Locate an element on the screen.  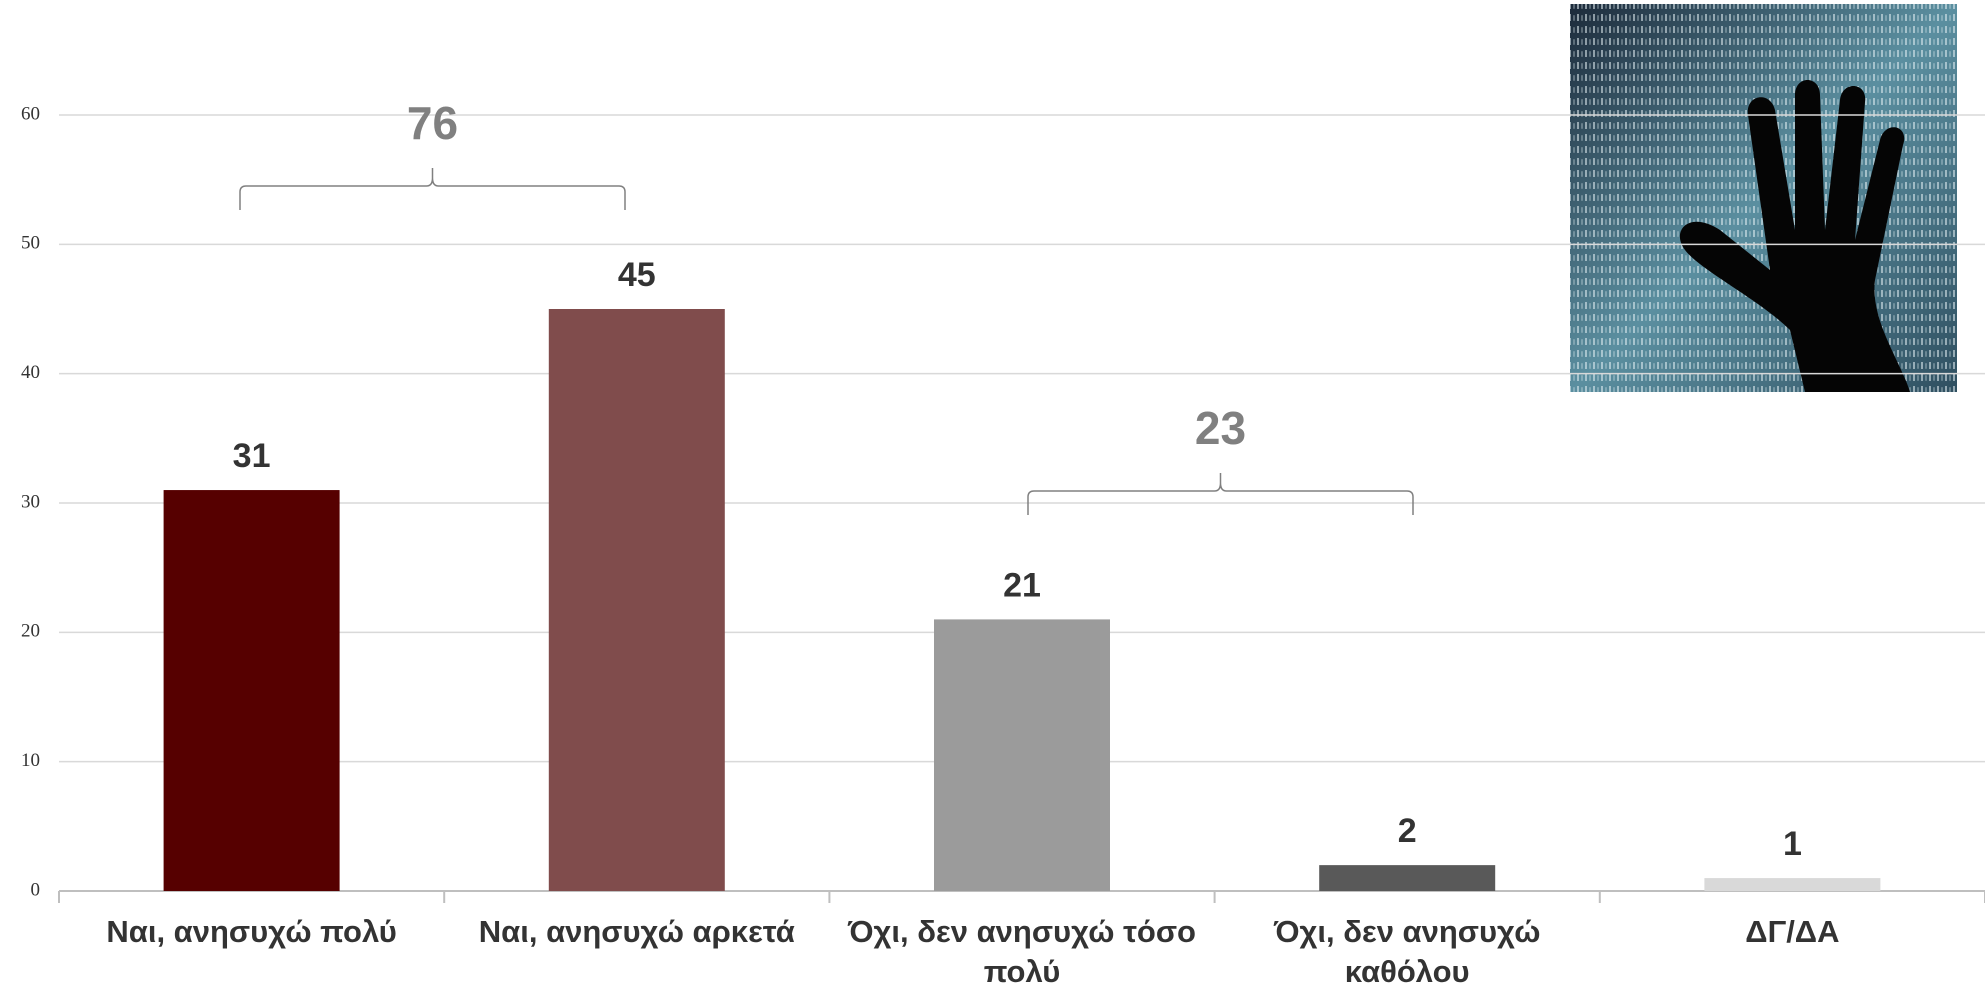
value-label: 1 is located at coordinates (1792, 844).